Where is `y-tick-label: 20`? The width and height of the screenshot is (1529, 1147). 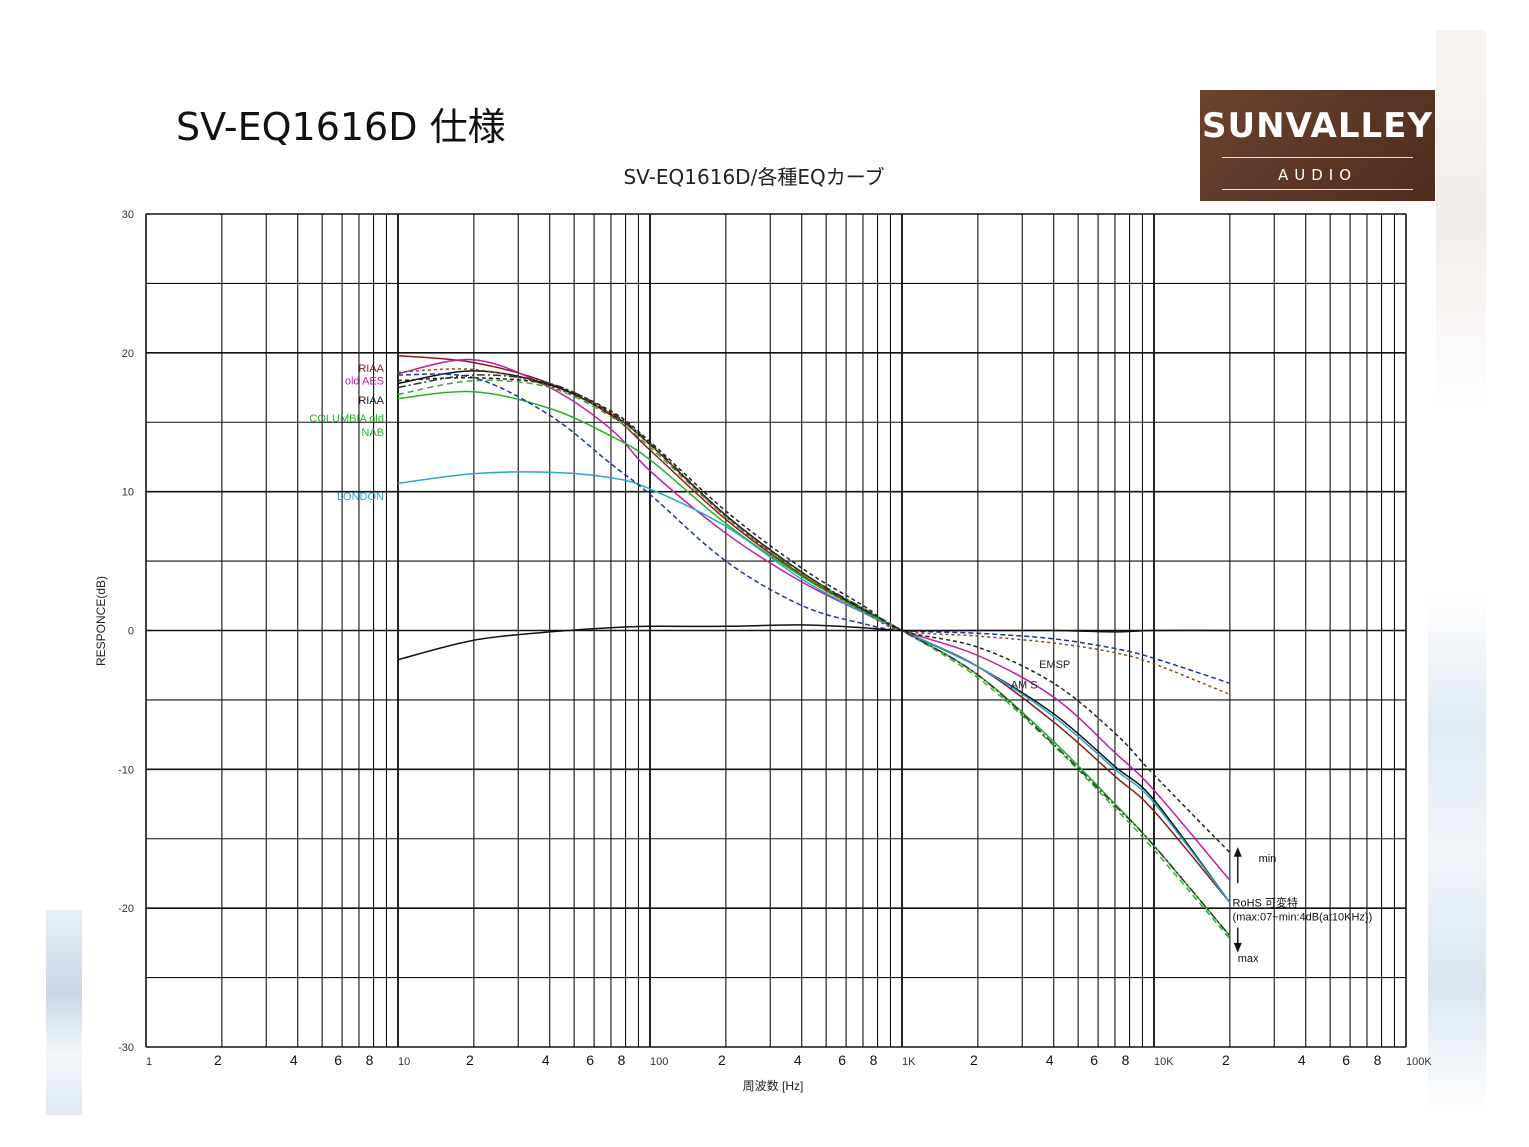
y-tick-label: 20 is located at coordinates (128, 354).